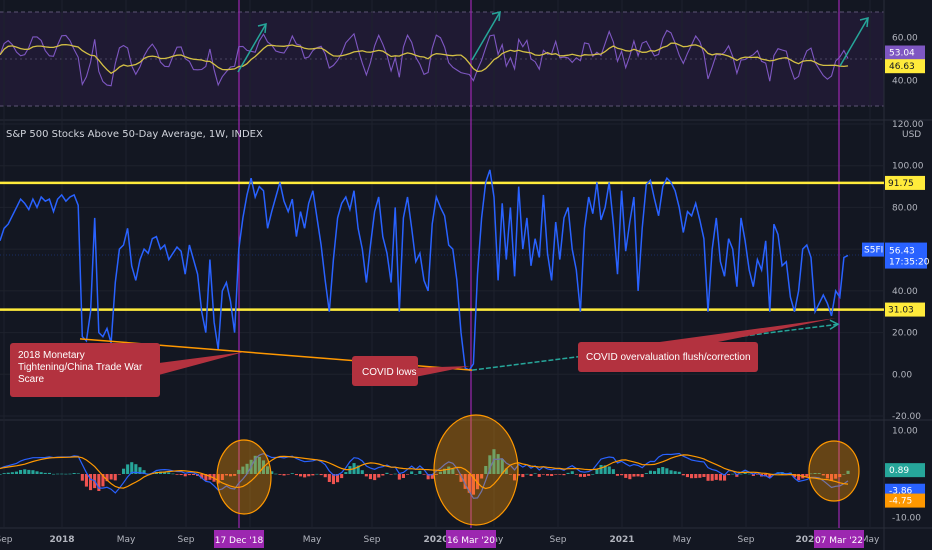  I want to click on callout-box, so click(668, 357).